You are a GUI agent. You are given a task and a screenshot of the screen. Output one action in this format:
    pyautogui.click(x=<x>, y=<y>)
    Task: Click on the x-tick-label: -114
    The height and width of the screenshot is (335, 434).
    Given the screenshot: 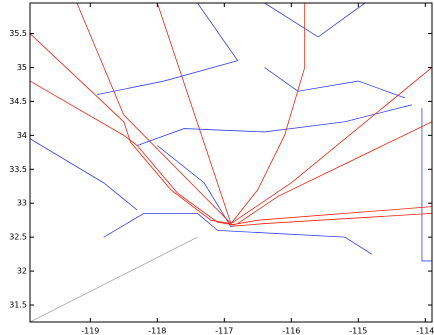 What is the action you would take?
    pyautogui.click(x=425, y=331)
    